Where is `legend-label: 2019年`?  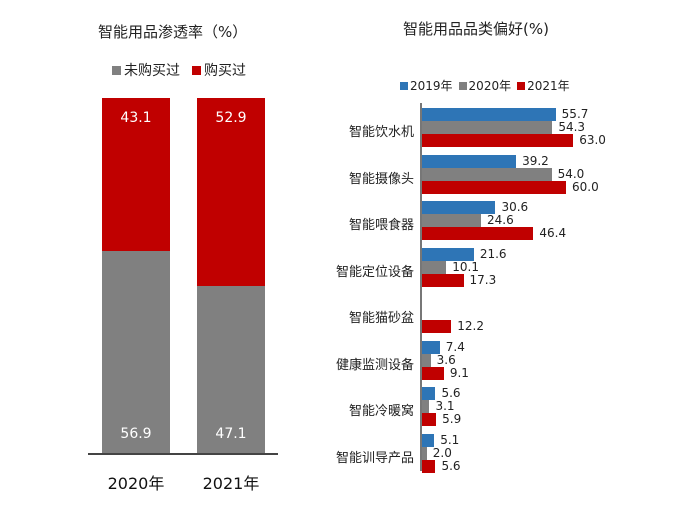 legend-label: 2019年 is located at coordinates (431, 86).